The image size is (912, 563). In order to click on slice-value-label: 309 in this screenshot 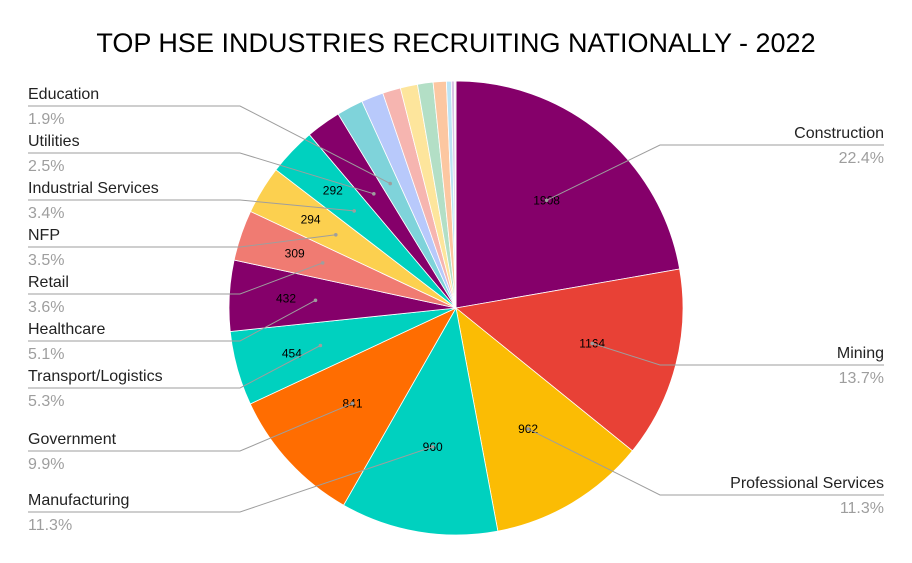, I will do `click(295, 254)`.